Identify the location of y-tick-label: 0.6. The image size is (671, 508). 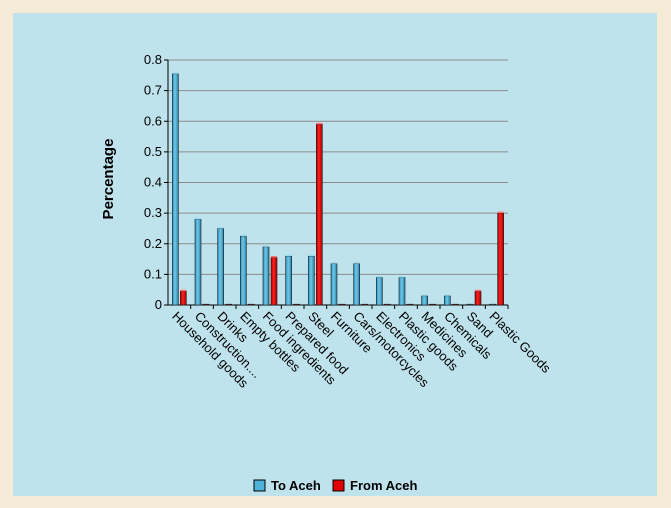
(153, 120).